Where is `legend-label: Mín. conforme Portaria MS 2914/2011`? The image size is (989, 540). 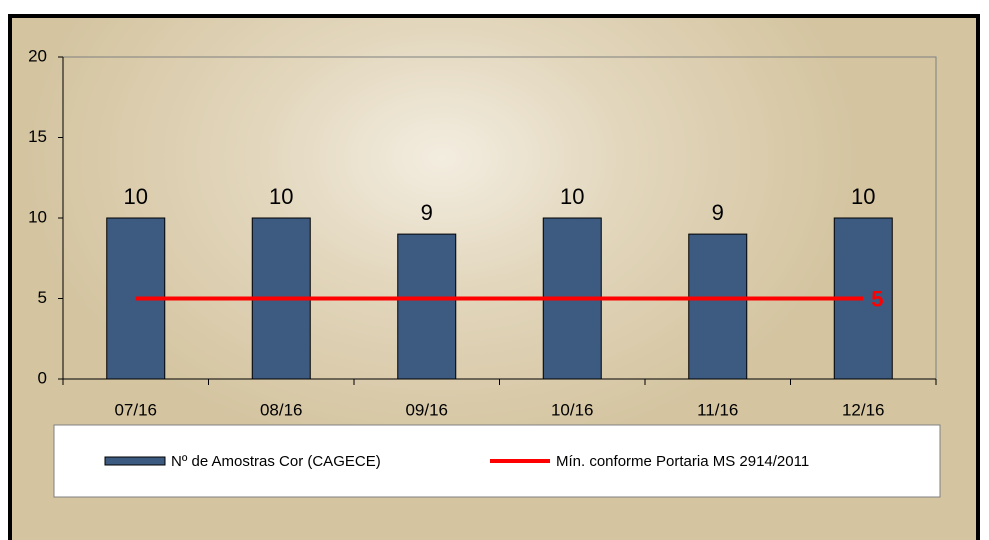 legend-label: Mín. conforme Portaria MS 2914/2011 is located at coordinates (682, 461).